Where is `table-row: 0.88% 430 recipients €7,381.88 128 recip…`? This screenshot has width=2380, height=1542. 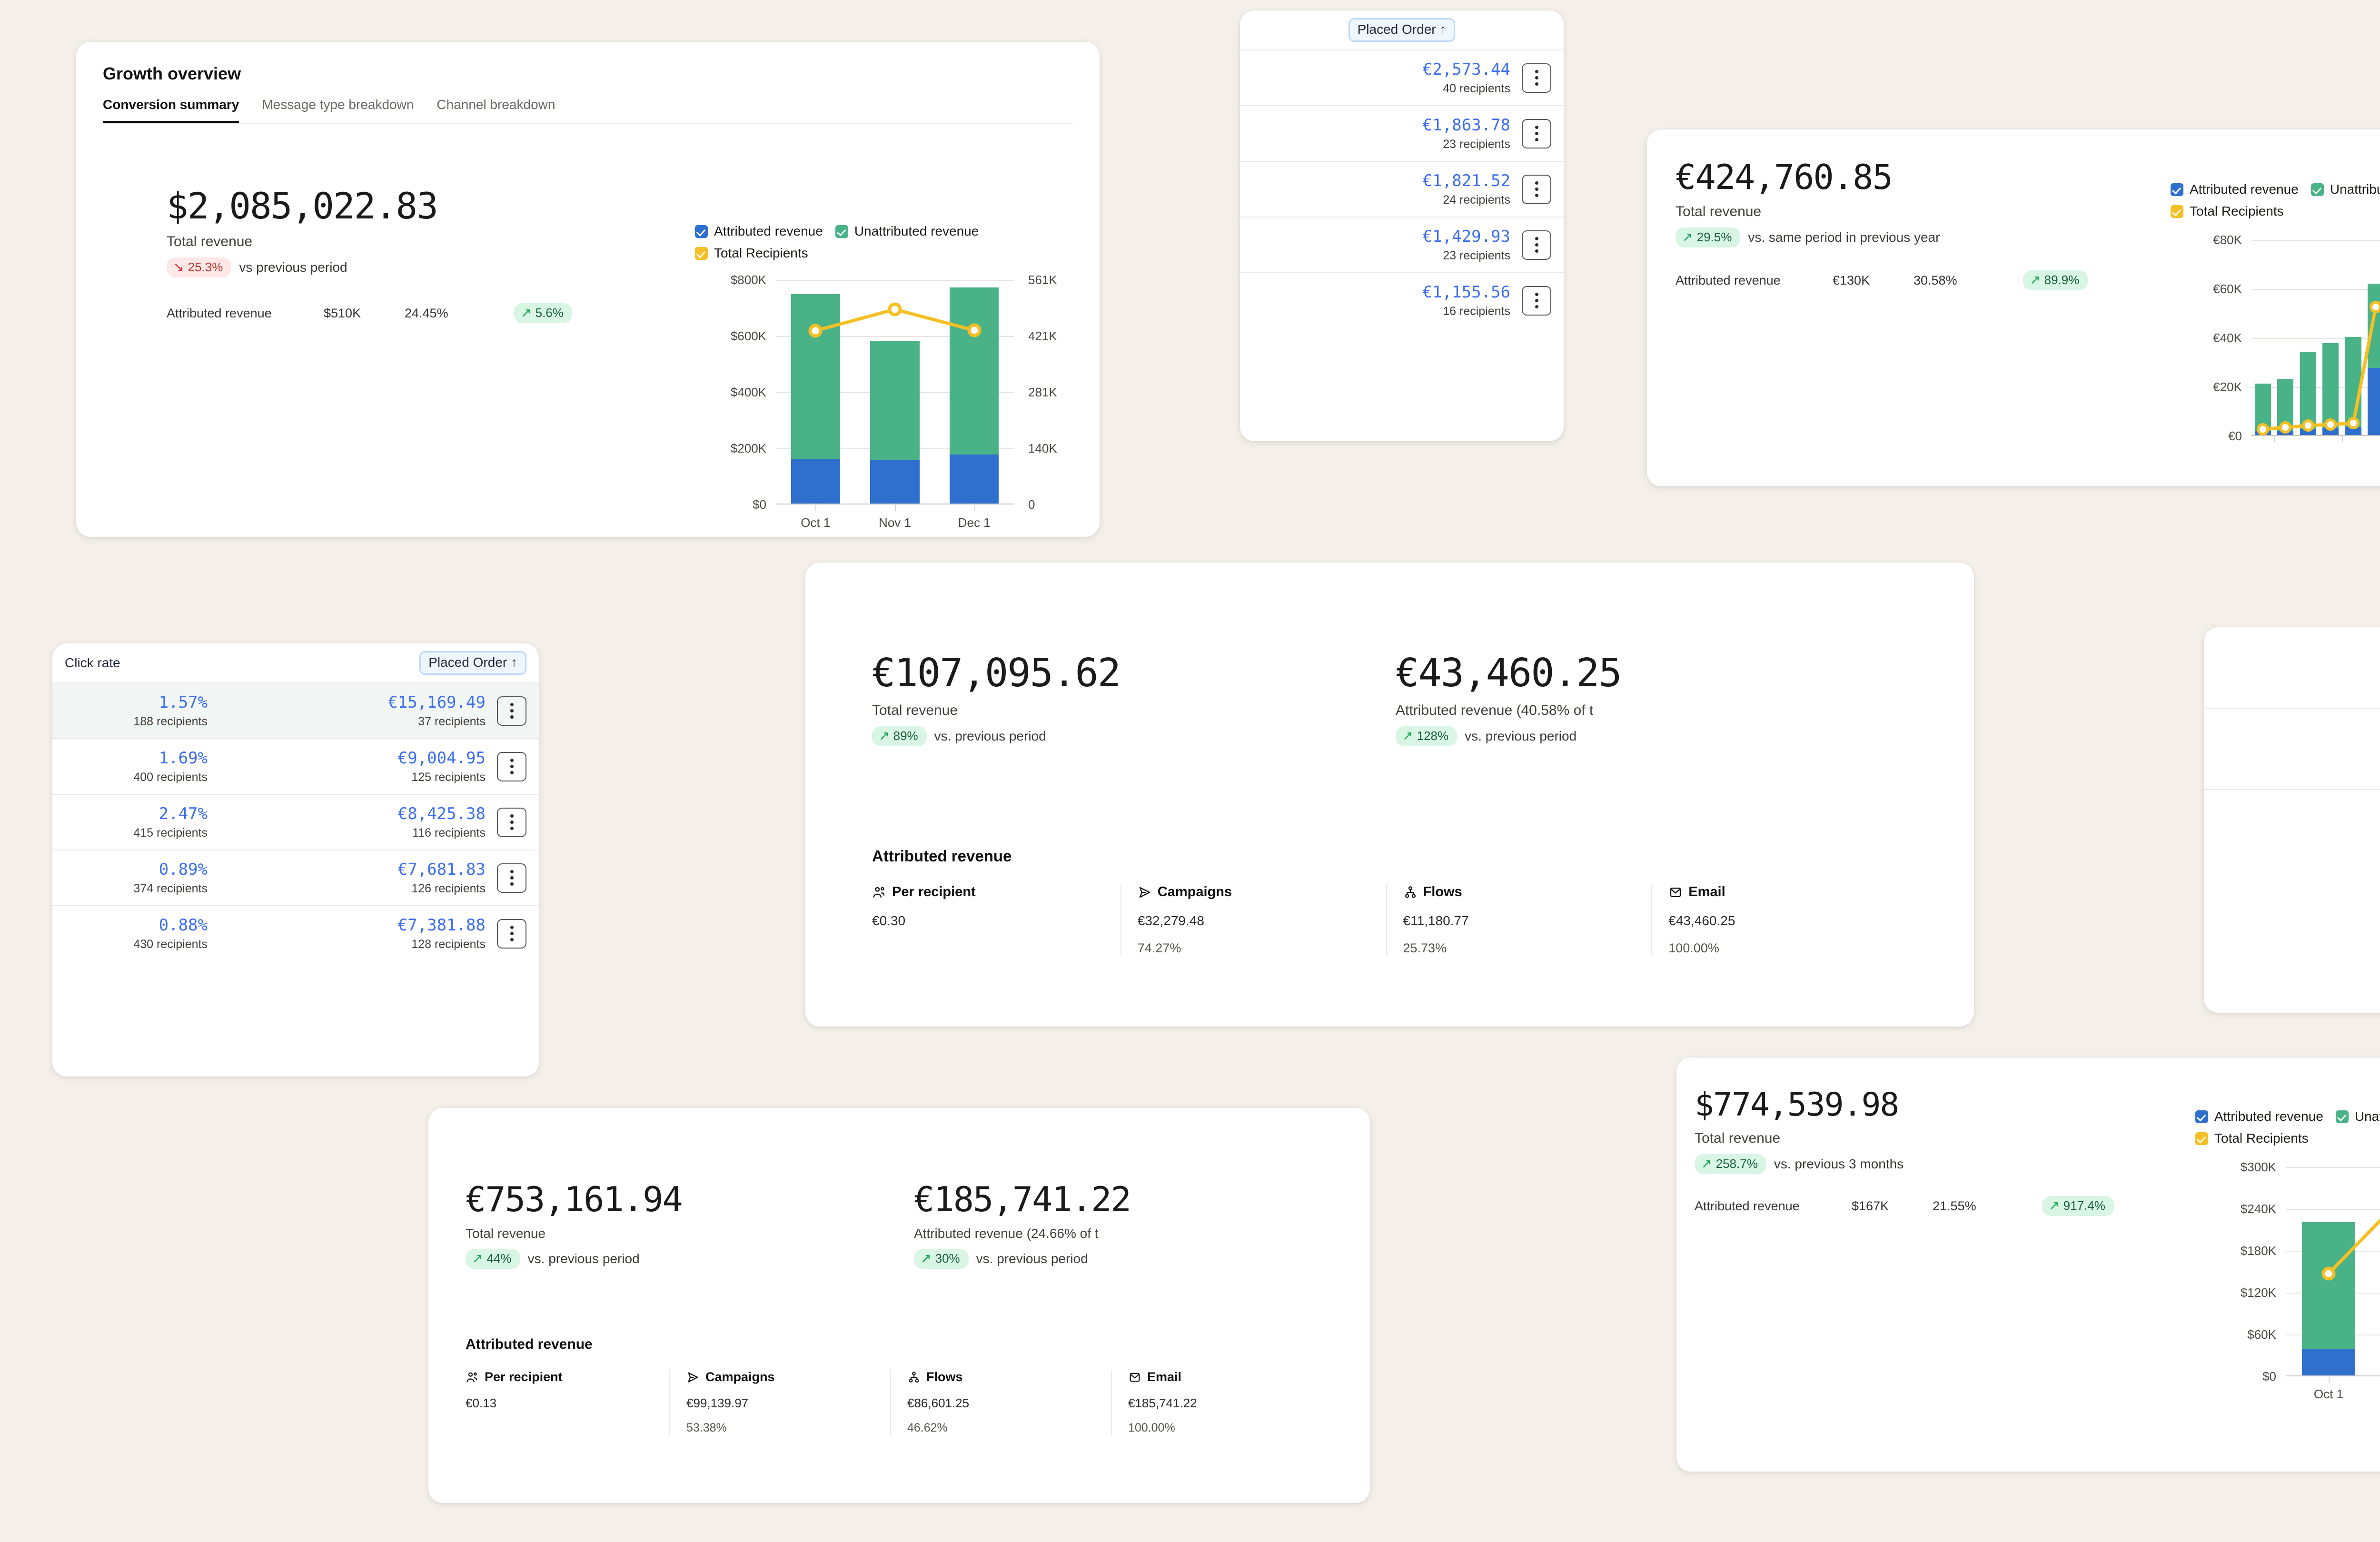
table-row: 0.88% 430 recipients €7,381.88 128 recip… is located at coordinates (295, 933).